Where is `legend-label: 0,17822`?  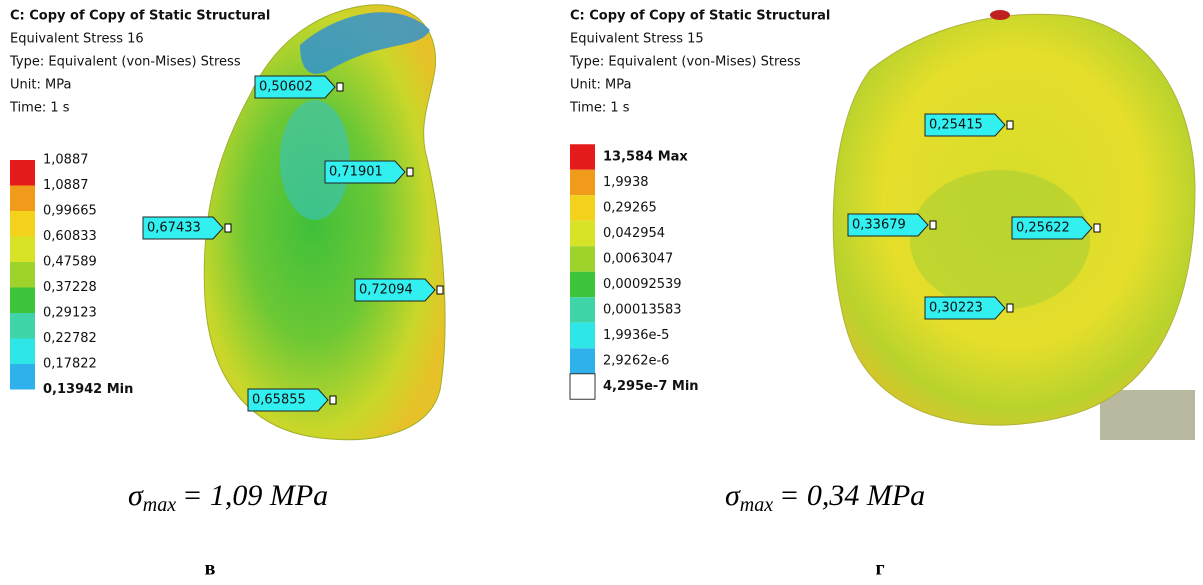
legend-label: 0,17822 is located at coordinates (70, 364).